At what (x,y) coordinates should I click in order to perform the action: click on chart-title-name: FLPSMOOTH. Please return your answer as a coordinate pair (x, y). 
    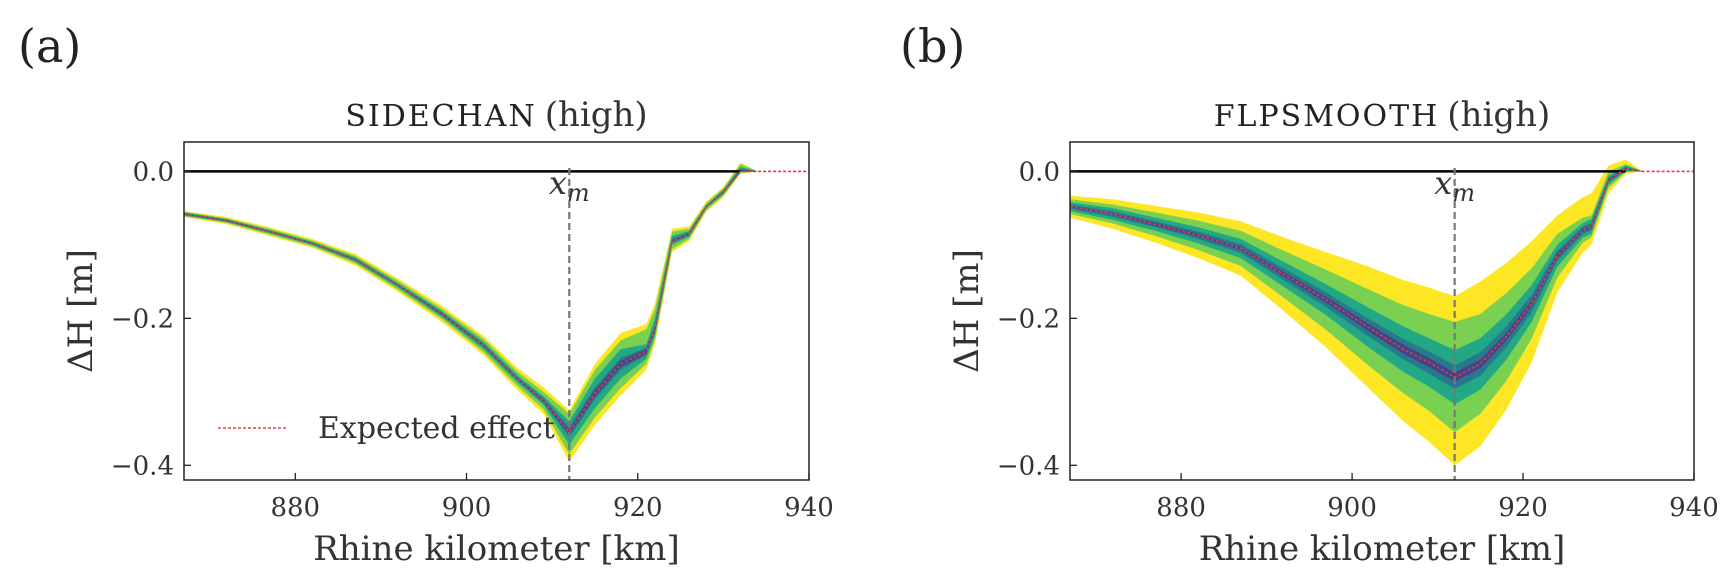
    Looking at the image, I should click on (1327, 116).